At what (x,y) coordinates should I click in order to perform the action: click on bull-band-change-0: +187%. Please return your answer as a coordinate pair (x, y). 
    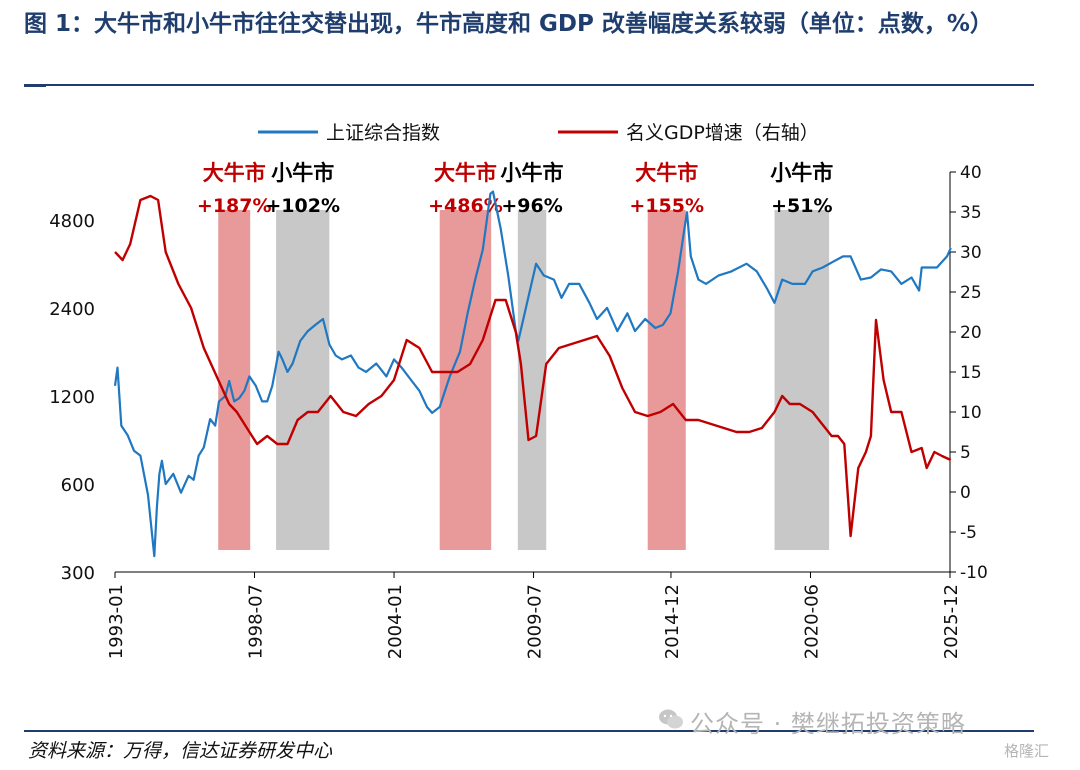
    Looking at the image, I should click on (234, 206).